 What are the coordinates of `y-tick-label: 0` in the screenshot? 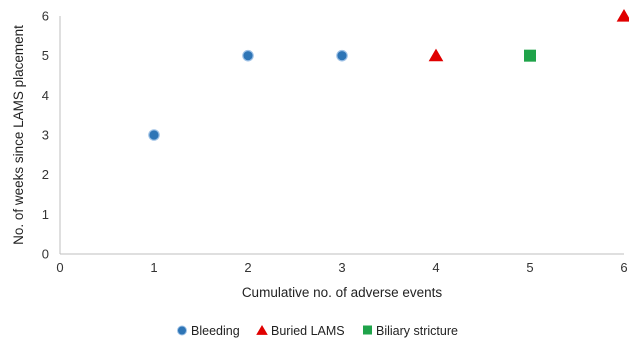 It's located at (45, 254).